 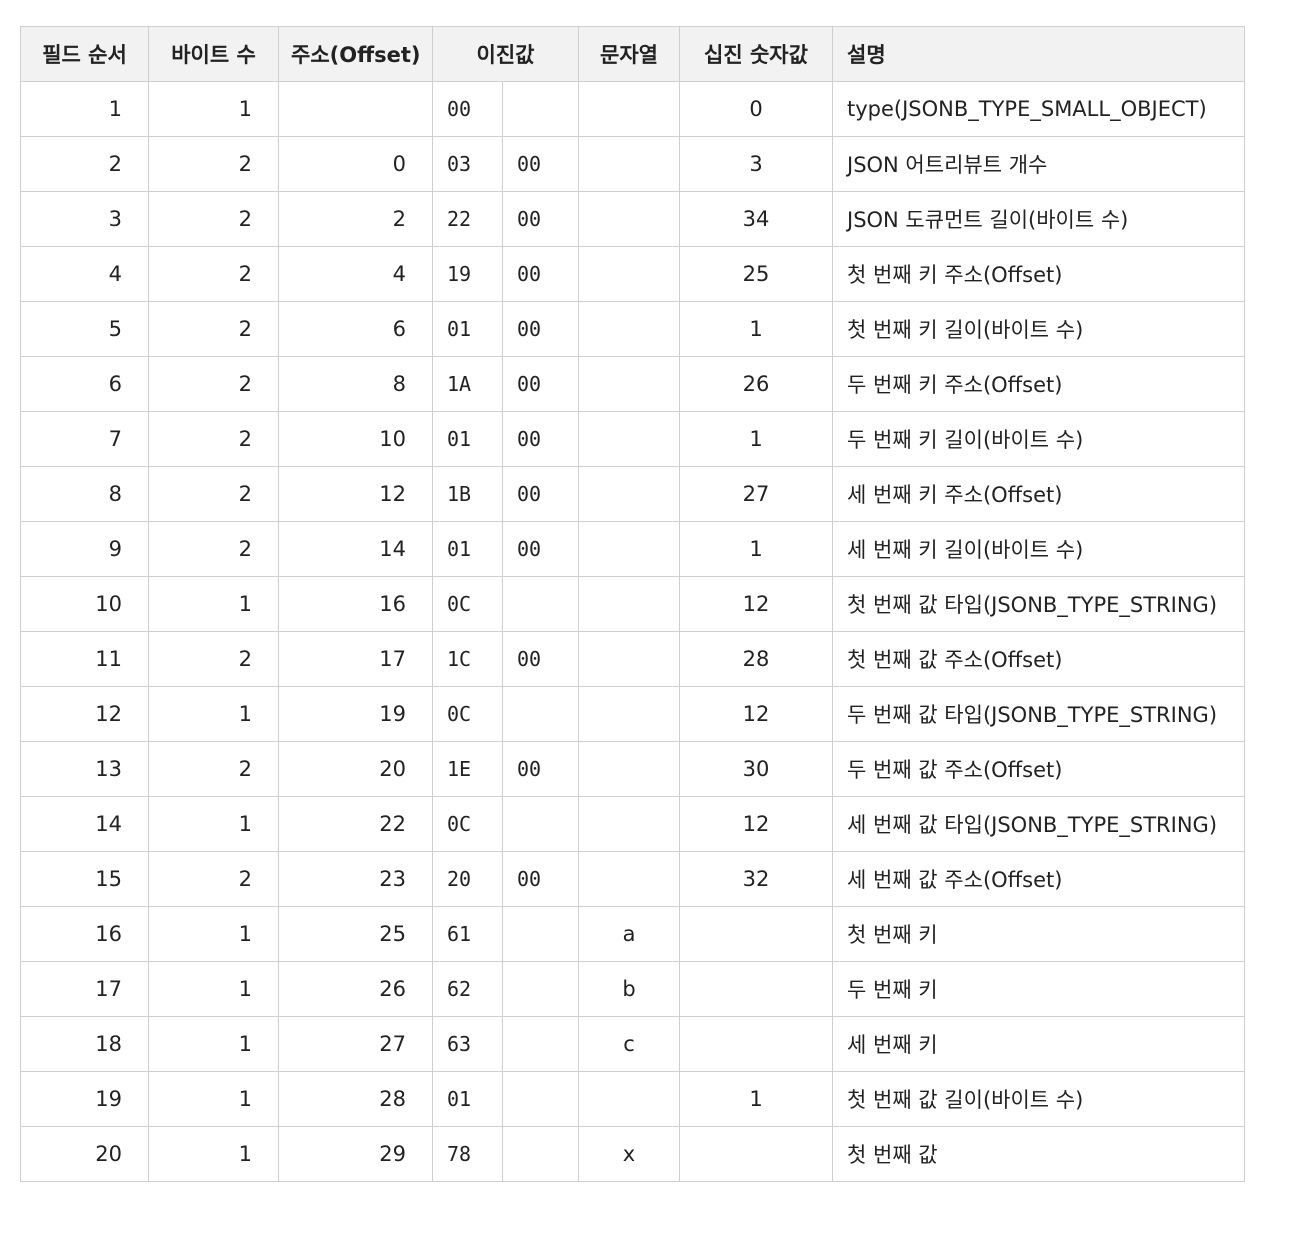 What do you see at coordinates (632, 989) in the screenshot?
I see `table-row: 17 1 26 62 b 두 번째 키` at bounding box center [632, 989].